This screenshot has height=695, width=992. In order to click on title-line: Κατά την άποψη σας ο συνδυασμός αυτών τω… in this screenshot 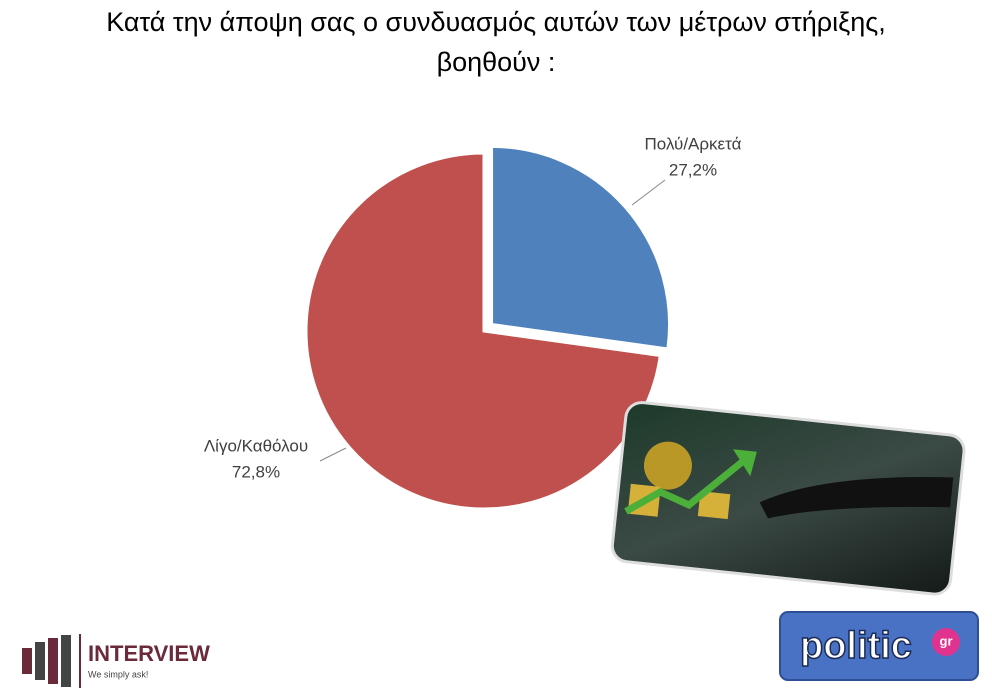, I will do `click(496, 22)`.